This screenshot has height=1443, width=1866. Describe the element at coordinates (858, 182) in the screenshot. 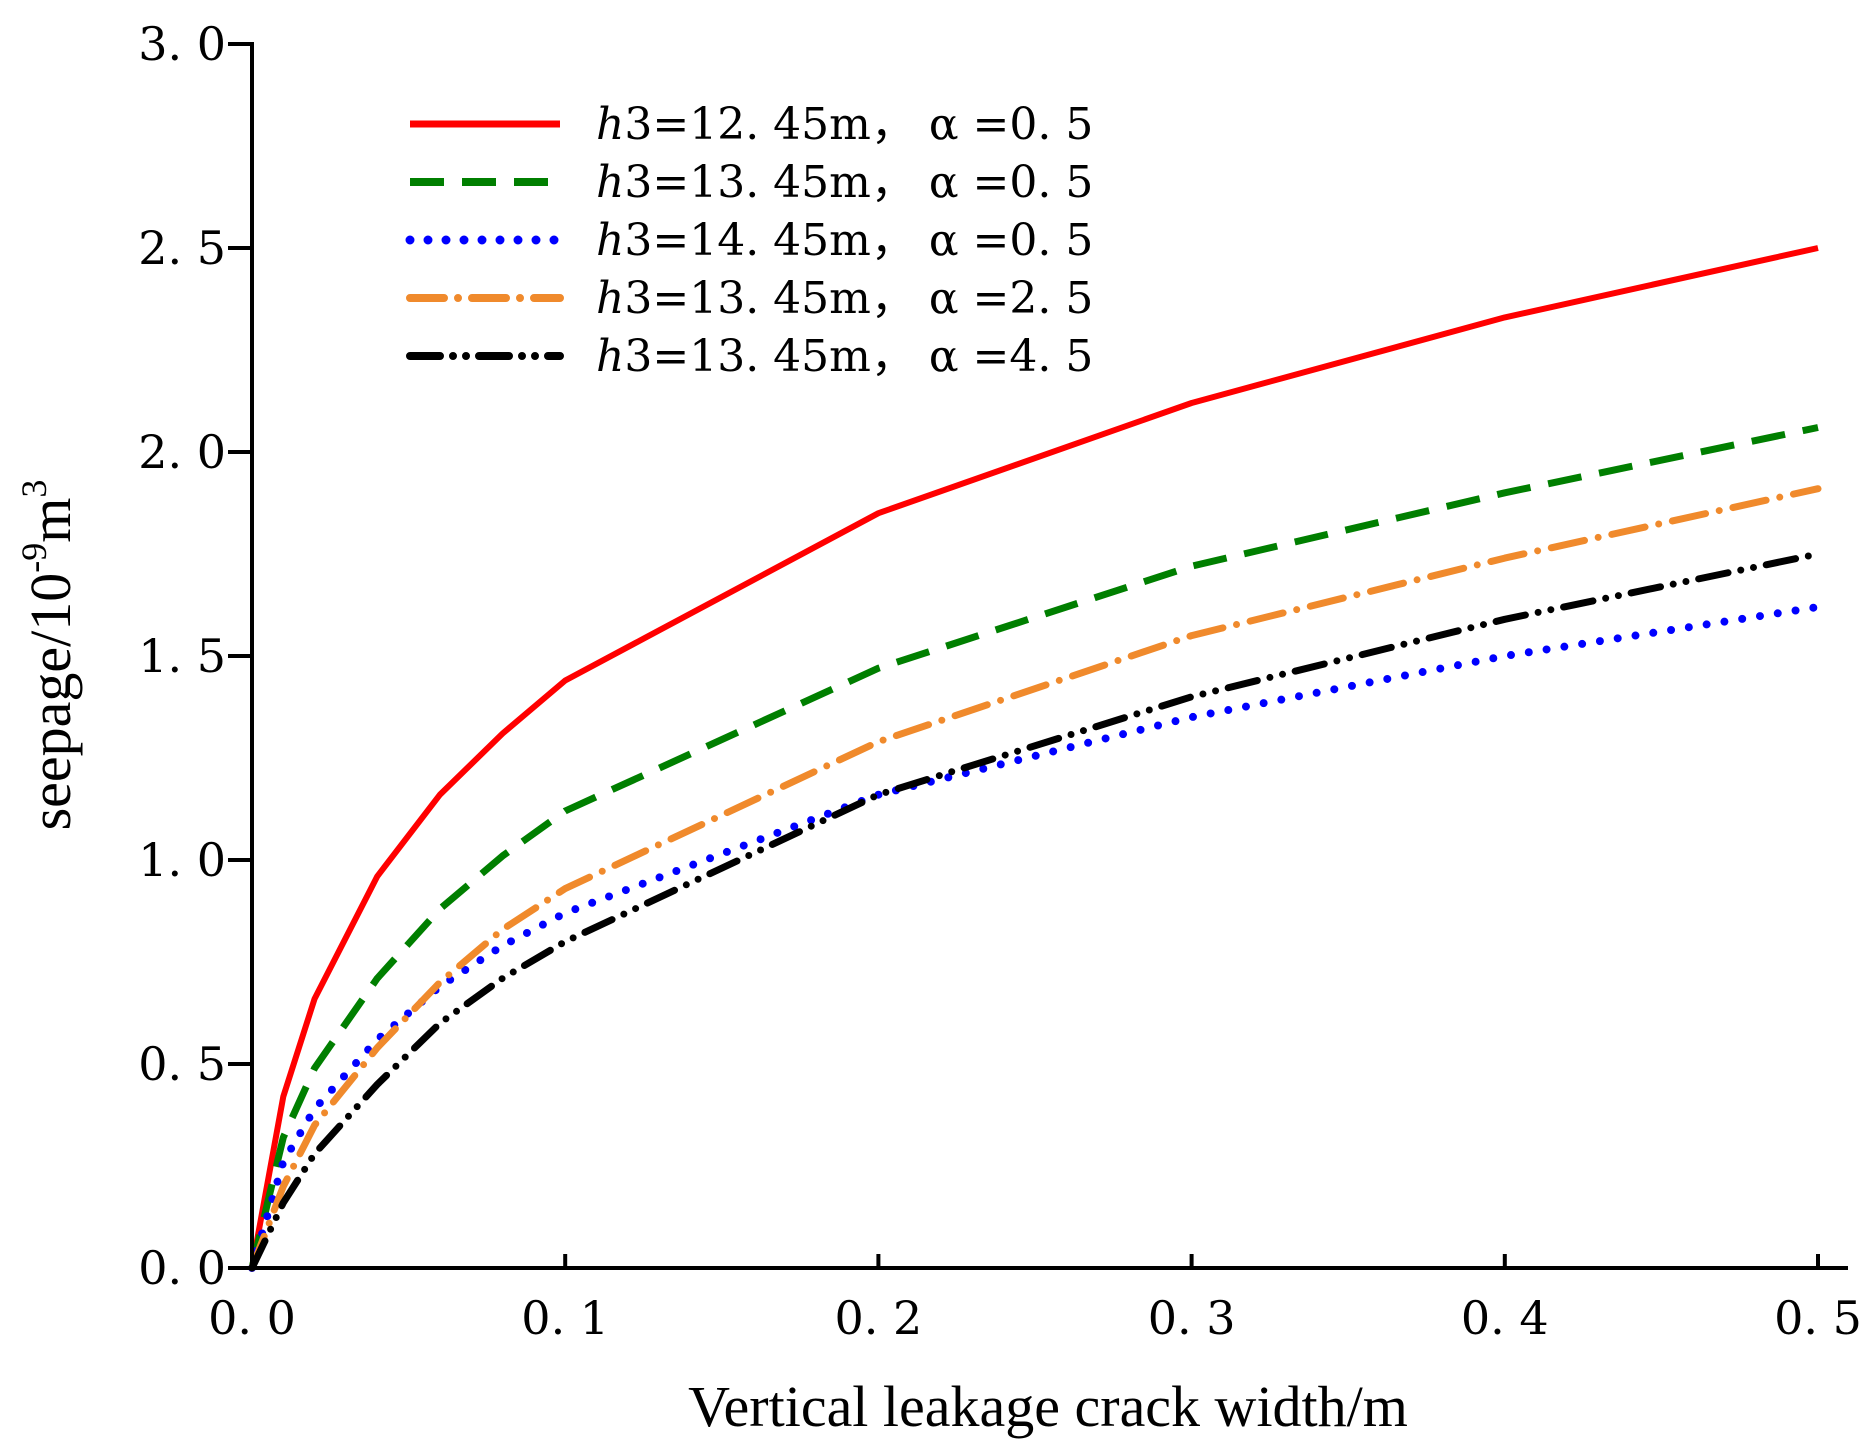

I see `legend-label-rest: 3=13. 45m， α =0. 5` at that location.